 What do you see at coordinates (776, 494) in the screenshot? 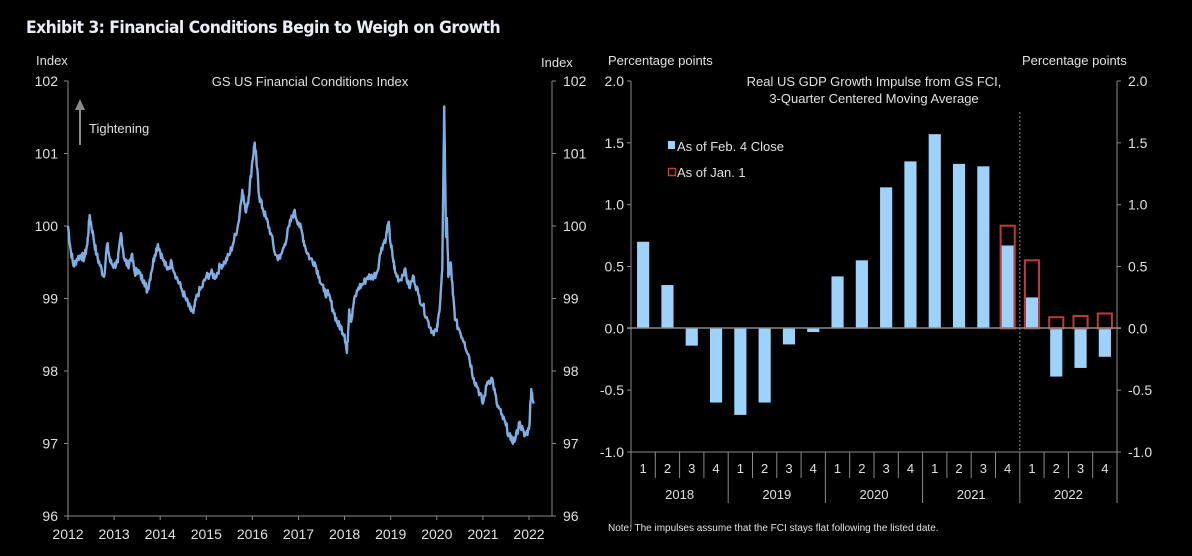
I see `year-label: 2019` at bounding box center [776, 494].